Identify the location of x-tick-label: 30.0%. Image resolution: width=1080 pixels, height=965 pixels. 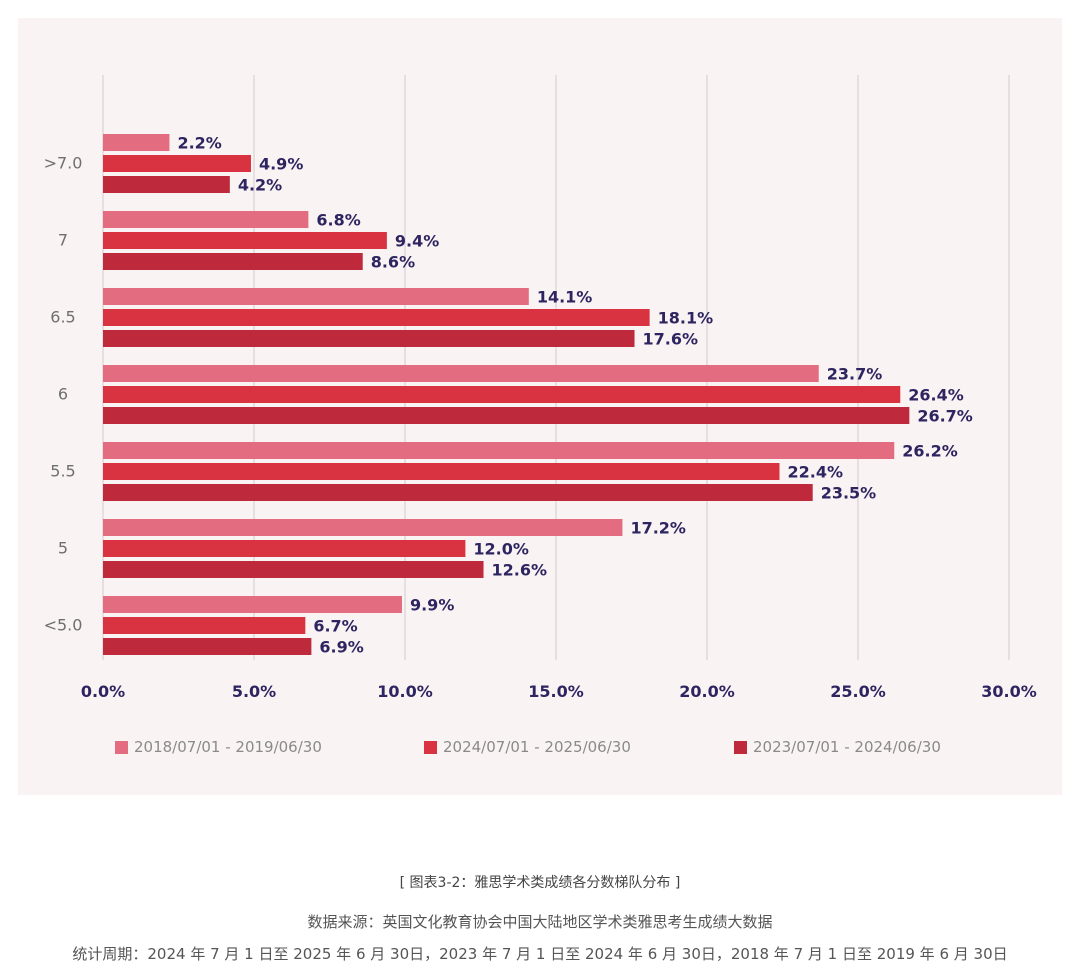
(1009, 691).